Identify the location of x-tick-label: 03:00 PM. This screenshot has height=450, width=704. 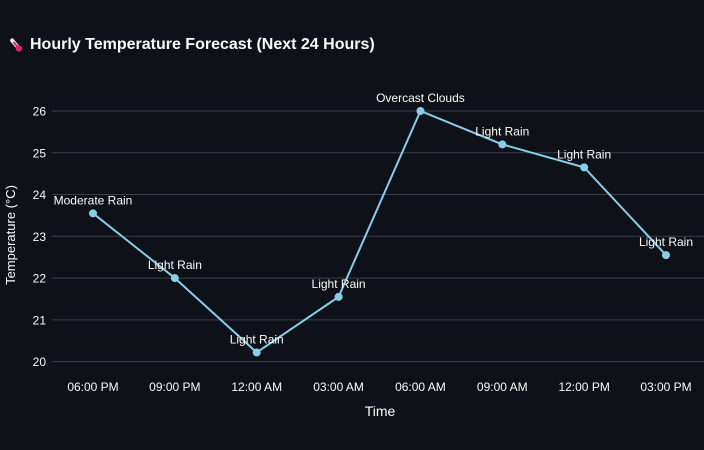
(665, 387).